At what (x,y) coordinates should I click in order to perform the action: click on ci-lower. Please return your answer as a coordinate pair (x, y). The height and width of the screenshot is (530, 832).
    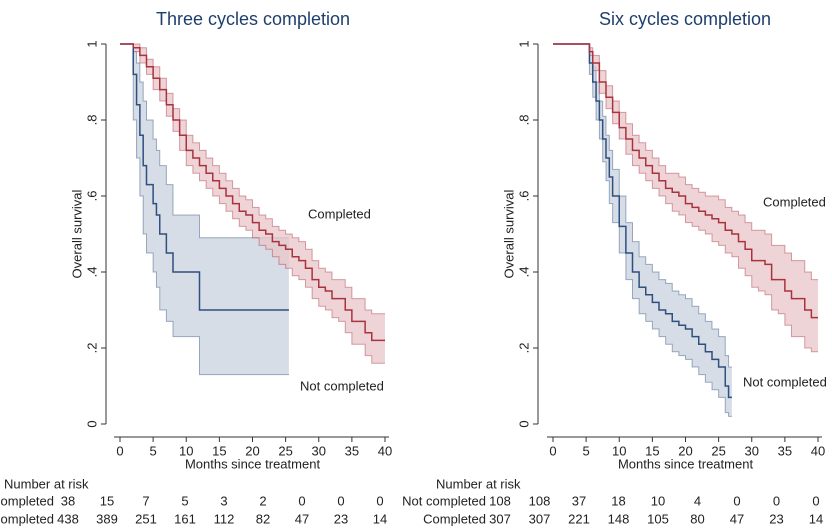
    Looking at the image, I should click on (204, 209).